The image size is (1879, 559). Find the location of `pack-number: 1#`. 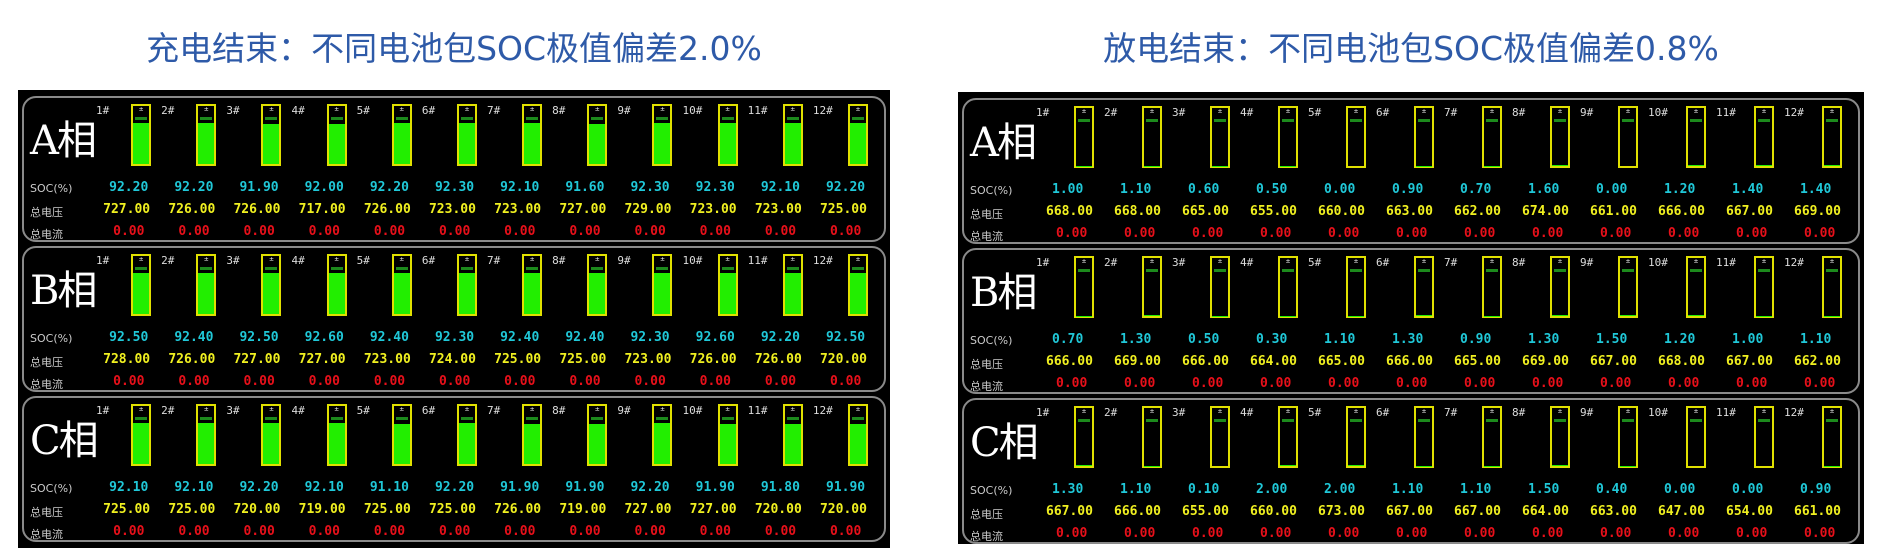

pack-number: 1# is located at coordinates (103, 110).